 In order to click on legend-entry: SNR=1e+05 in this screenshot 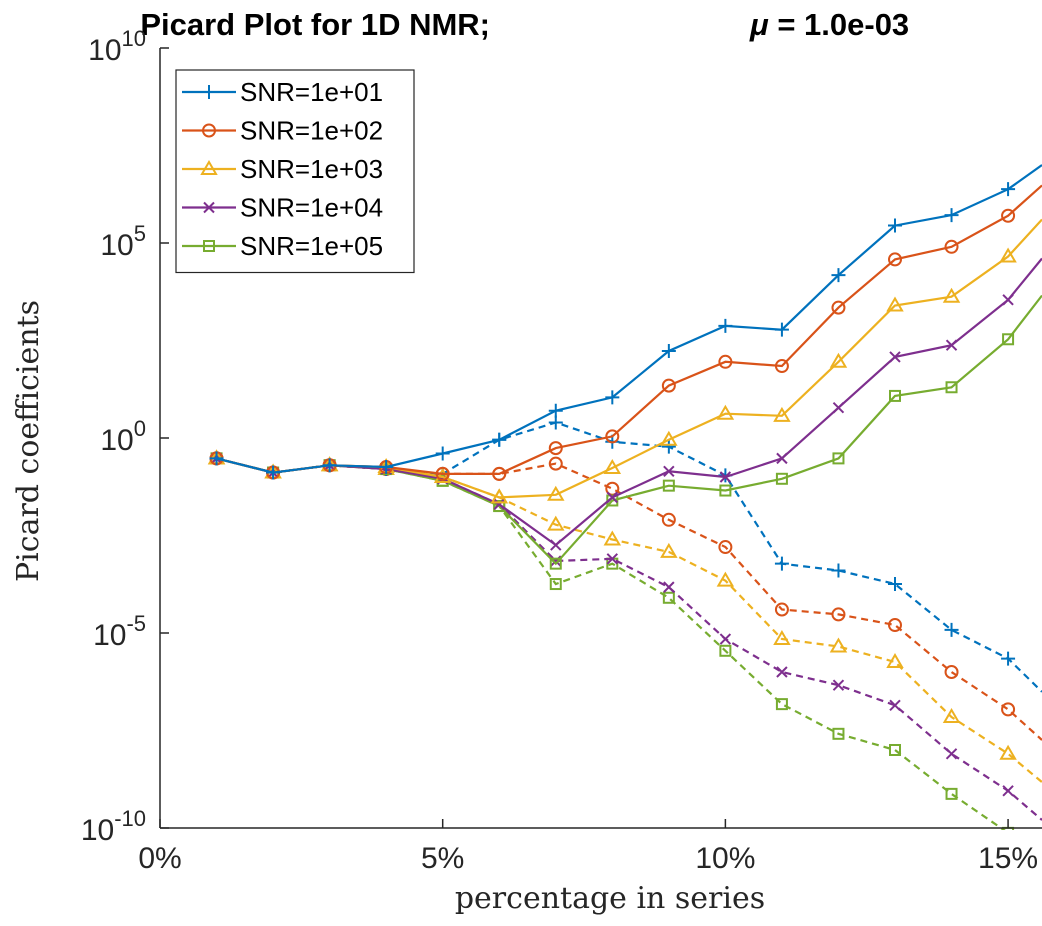, I will do `click(282, 246)`.